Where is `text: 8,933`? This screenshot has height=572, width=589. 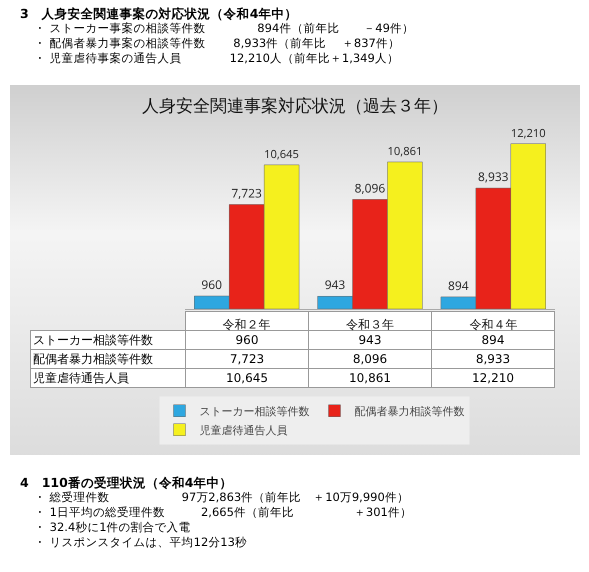
text: 8,933 is located at coordinates (493, 177).